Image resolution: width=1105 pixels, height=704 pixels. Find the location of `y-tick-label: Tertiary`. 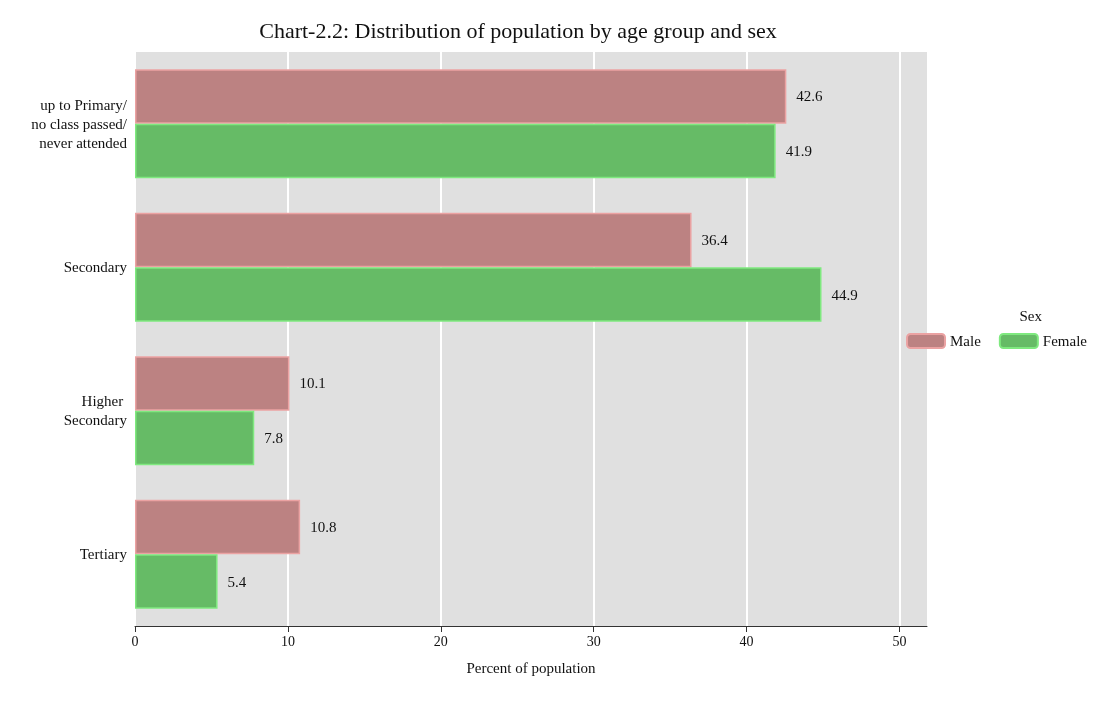

y-tick-label: Tertiary is located at coordinates (103, 554).